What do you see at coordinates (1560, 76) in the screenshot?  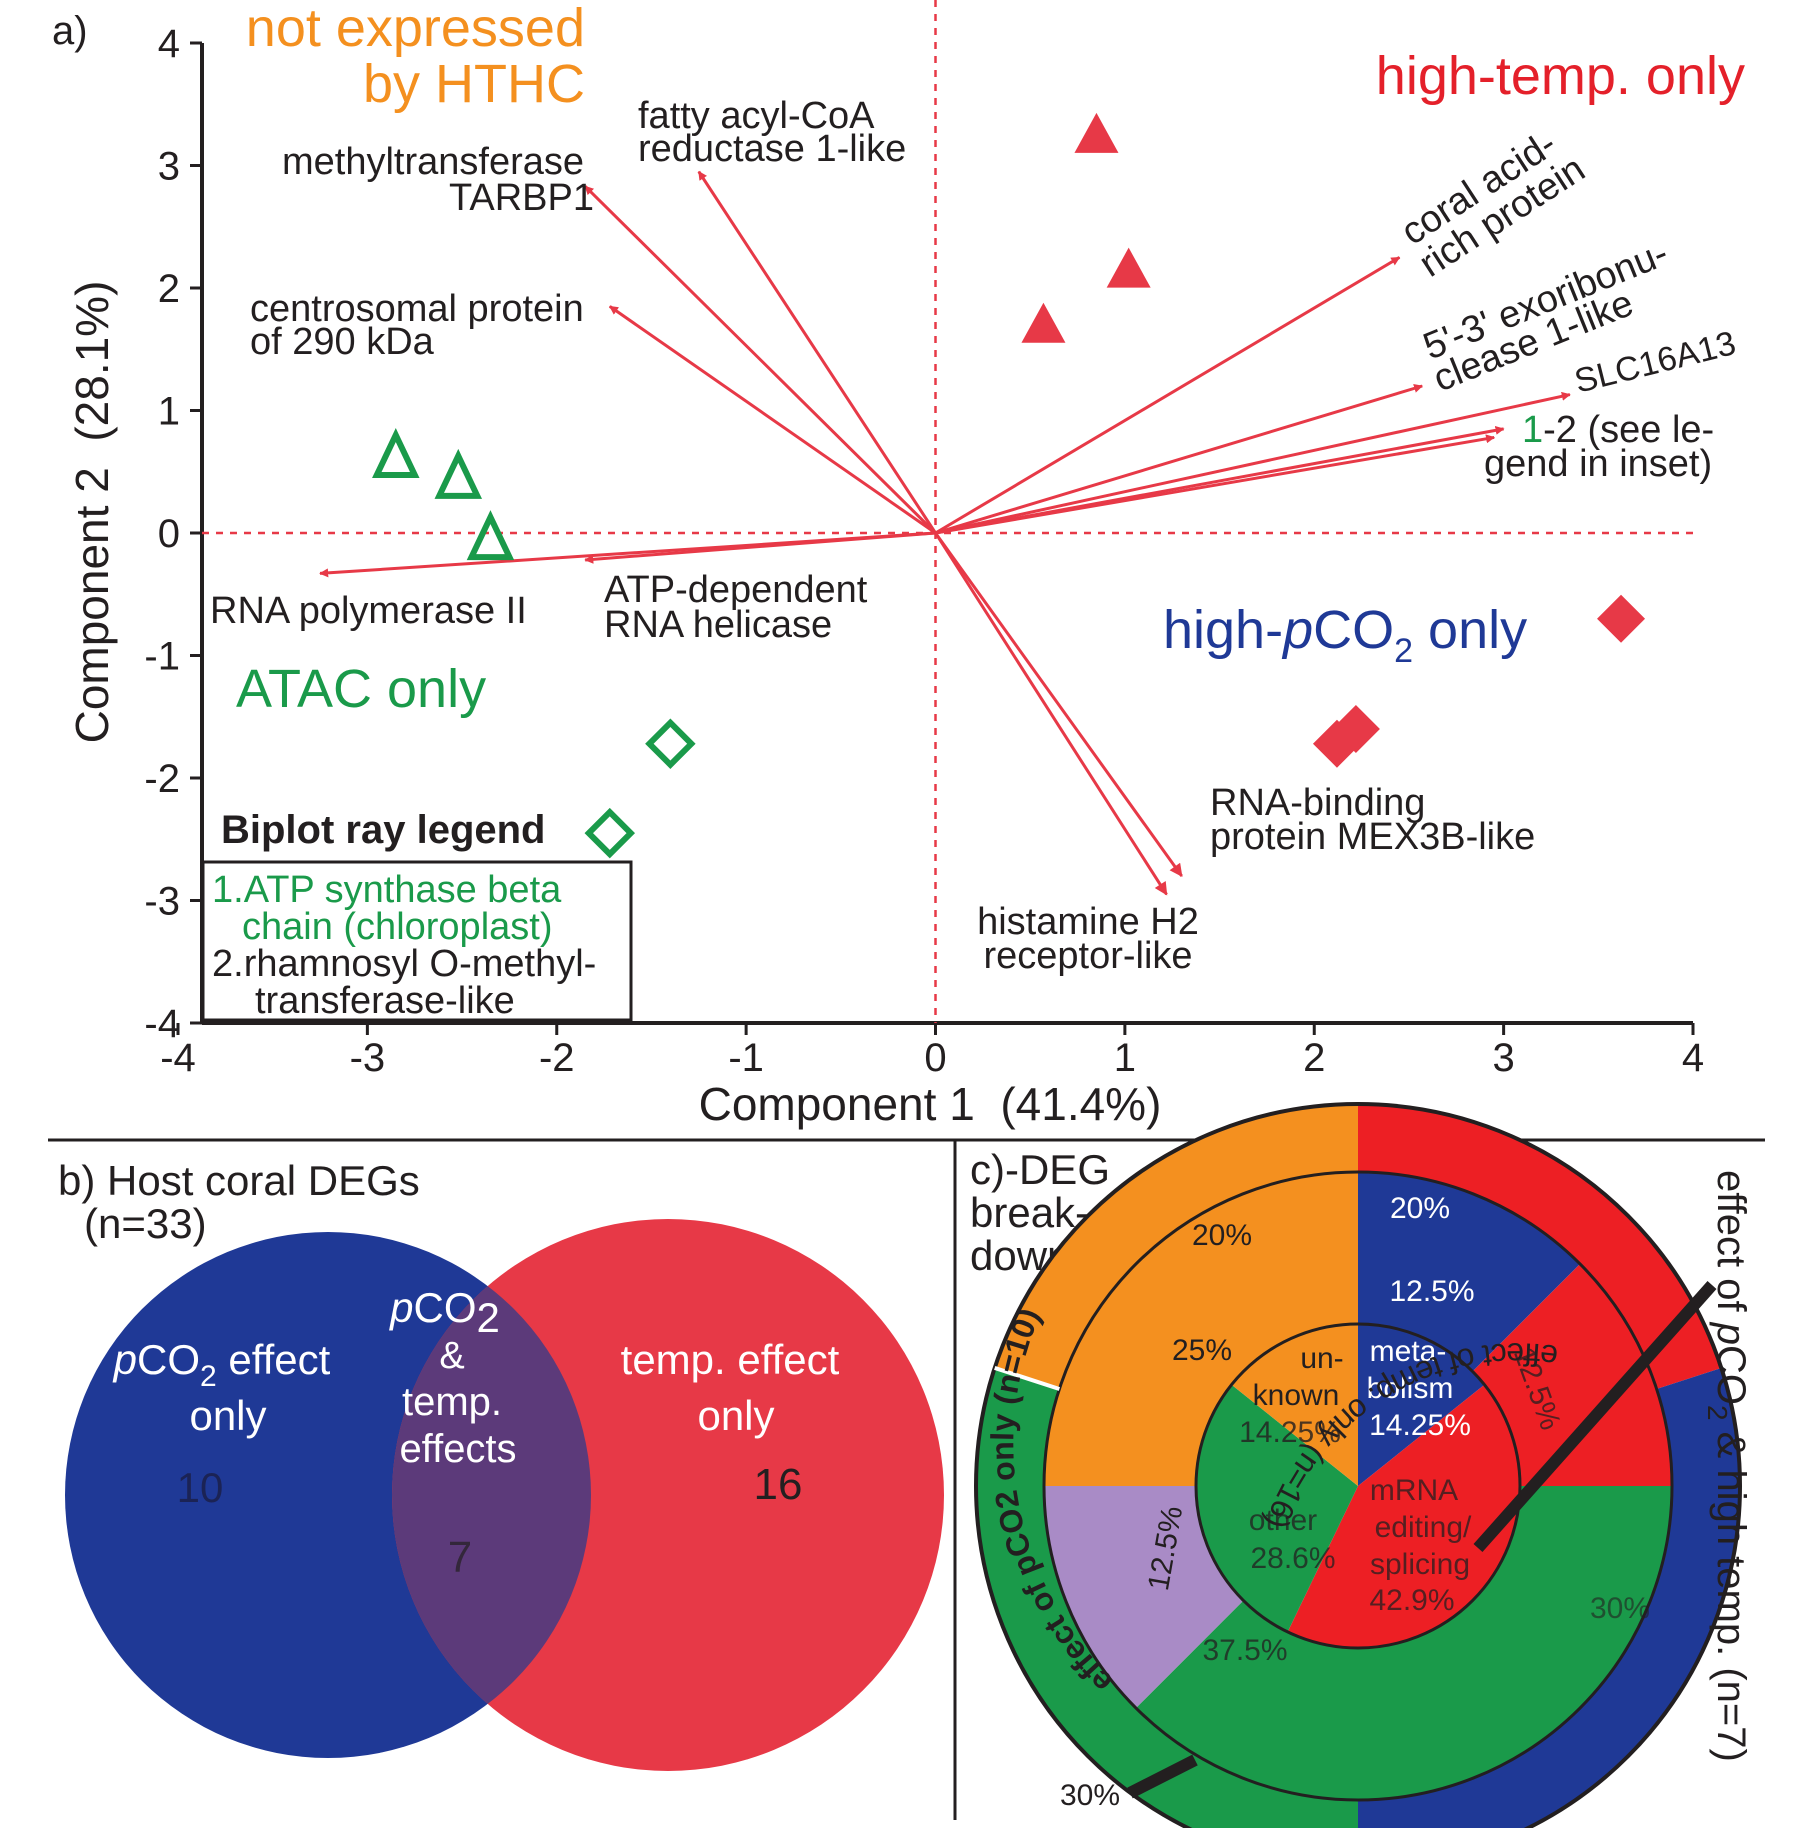 I see `quadrant-label-high-temp: high-temp. only` at bounding box center [1560, 76].